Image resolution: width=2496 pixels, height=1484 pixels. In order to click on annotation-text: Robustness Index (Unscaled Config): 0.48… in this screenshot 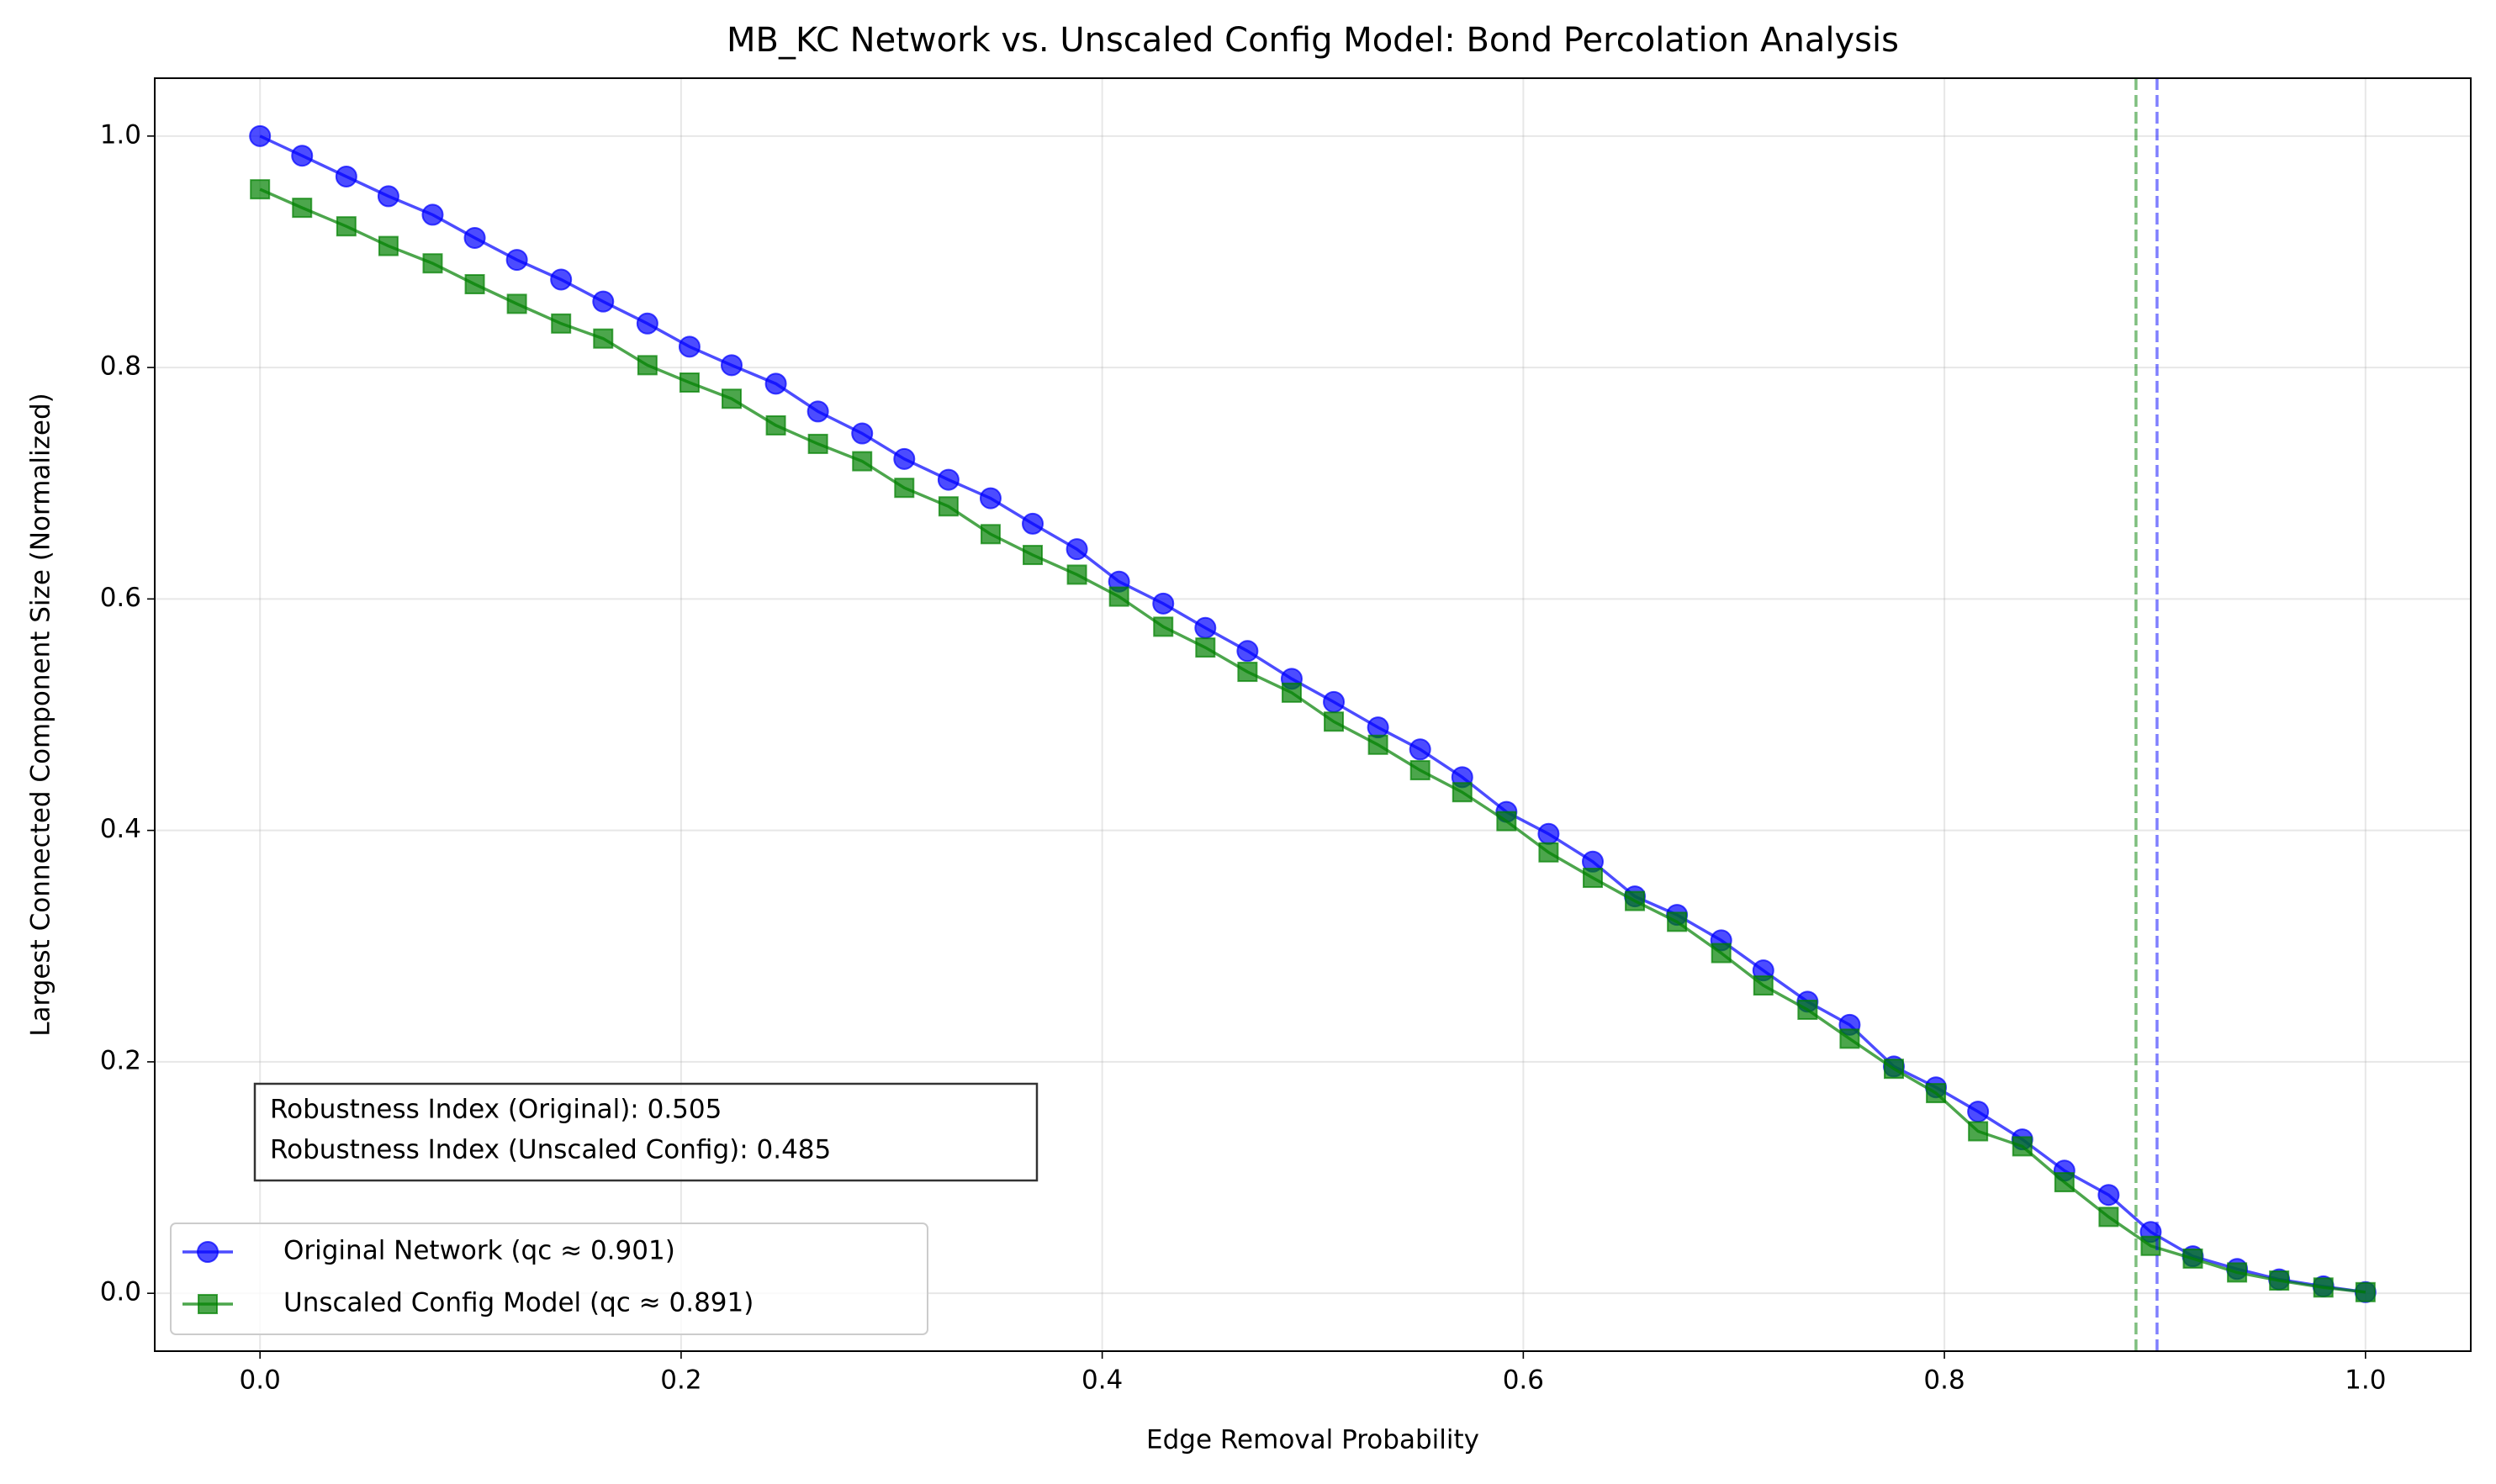, I will do `click(550, 1150)`.